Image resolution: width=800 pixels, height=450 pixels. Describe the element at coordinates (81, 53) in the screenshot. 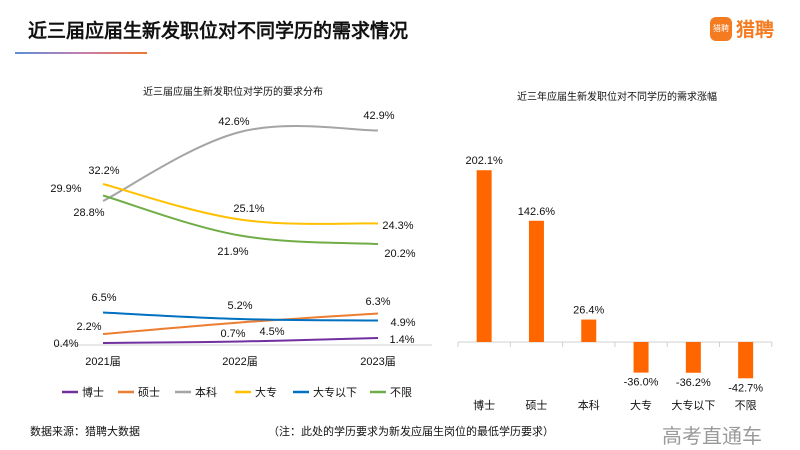

I see `title-underline` at that location.